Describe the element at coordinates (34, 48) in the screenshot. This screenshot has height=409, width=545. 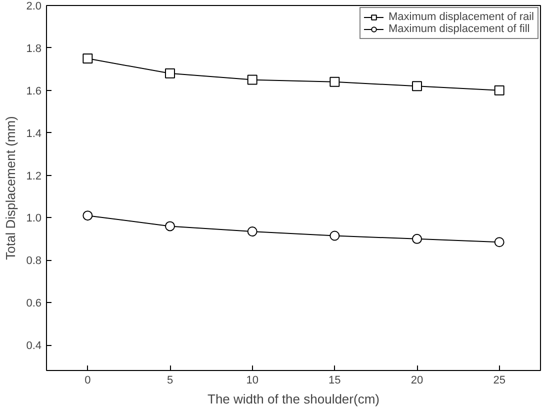
I see `y-tick-label: 1.8` at that location.